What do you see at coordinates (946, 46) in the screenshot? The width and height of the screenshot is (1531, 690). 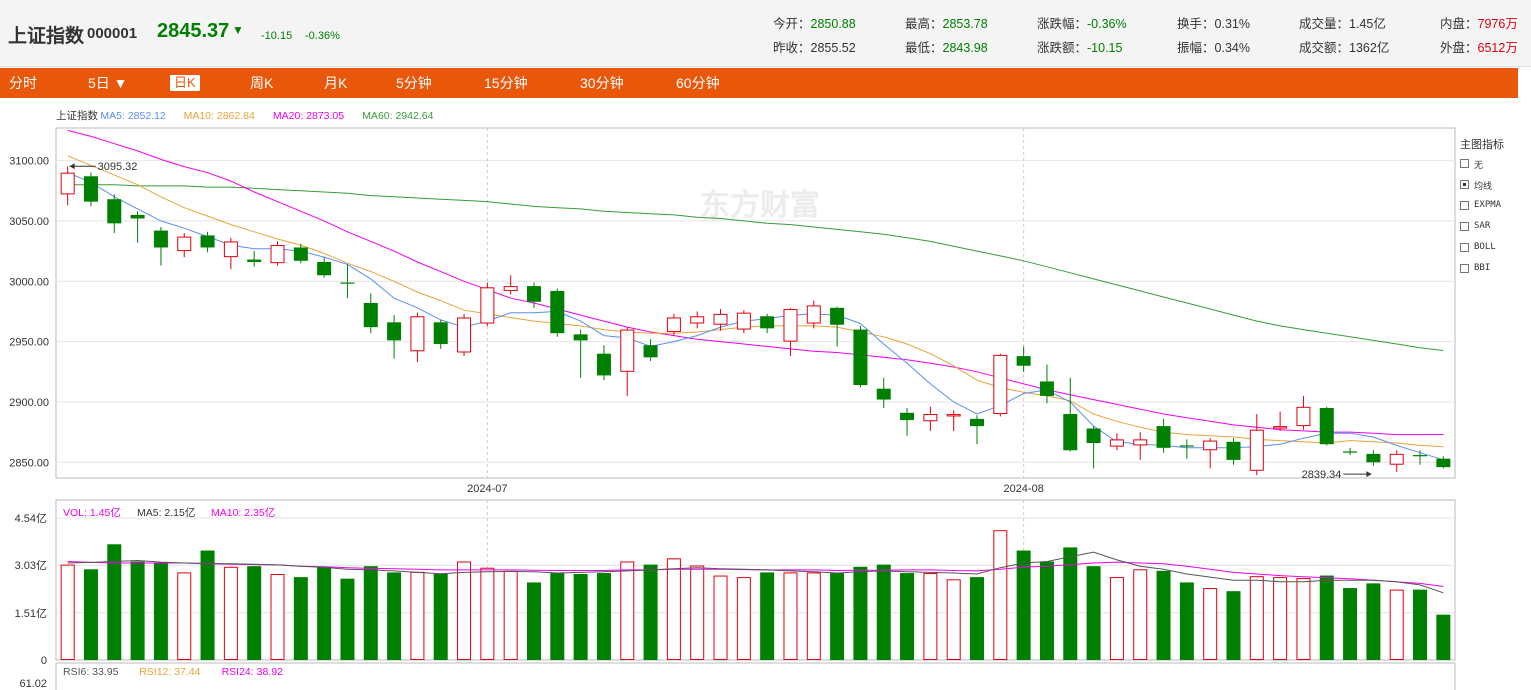 I see `stat-7: 最低：2843.98` at bounding box center [946, 46].